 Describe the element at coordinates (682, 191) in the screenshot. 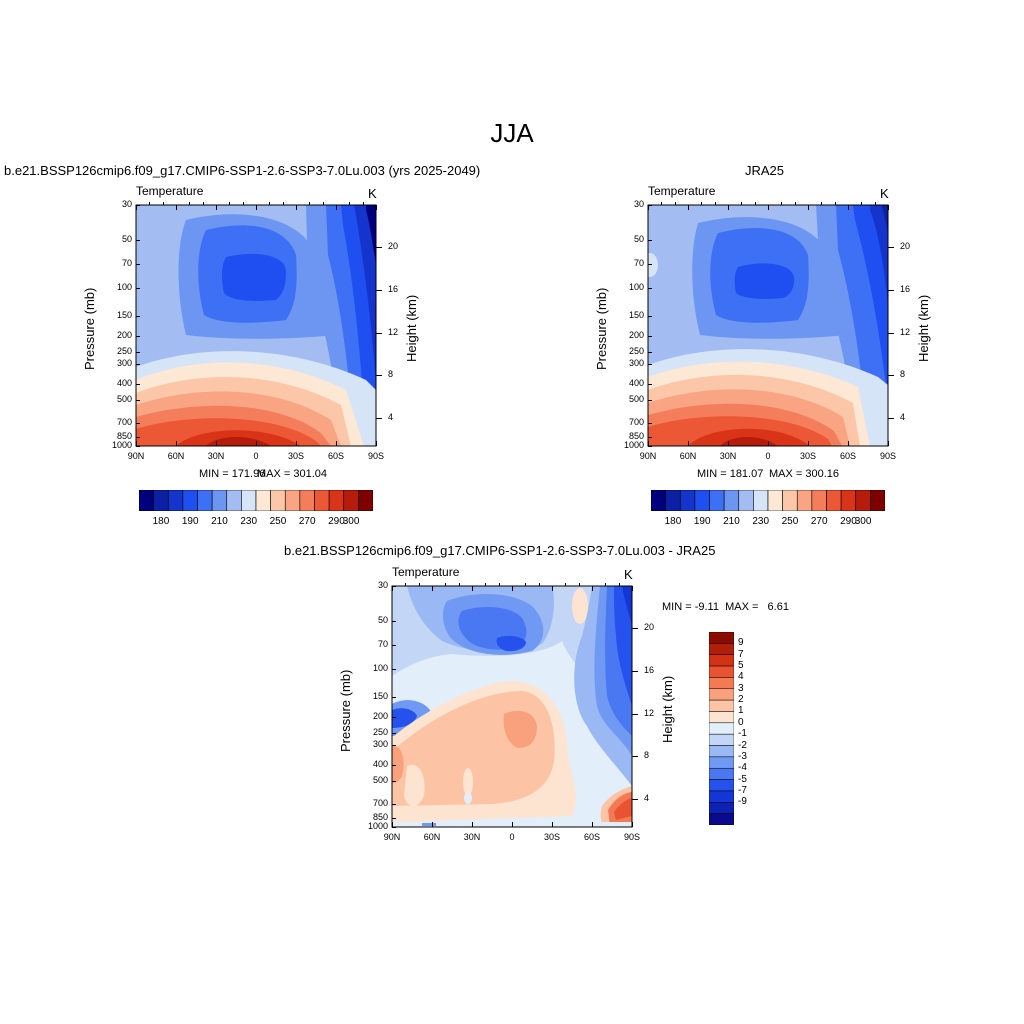

I see `panel2-variable-label: Temperature` at that location.